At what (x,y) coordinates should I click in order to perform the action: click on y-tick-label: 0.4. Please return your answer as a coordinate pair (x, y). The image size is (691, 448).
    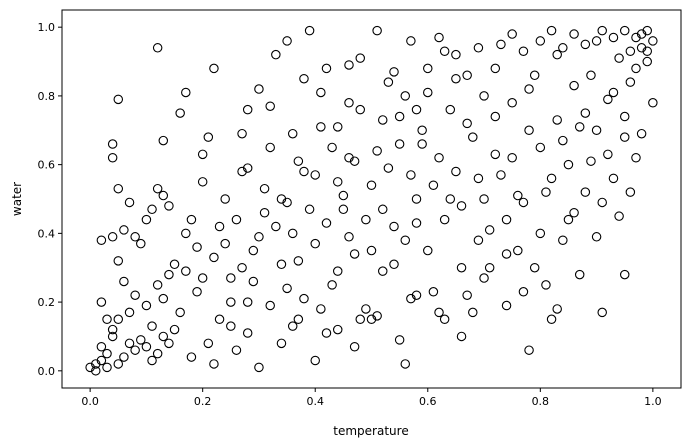
    Looking at the image, I should click on (47, 233).